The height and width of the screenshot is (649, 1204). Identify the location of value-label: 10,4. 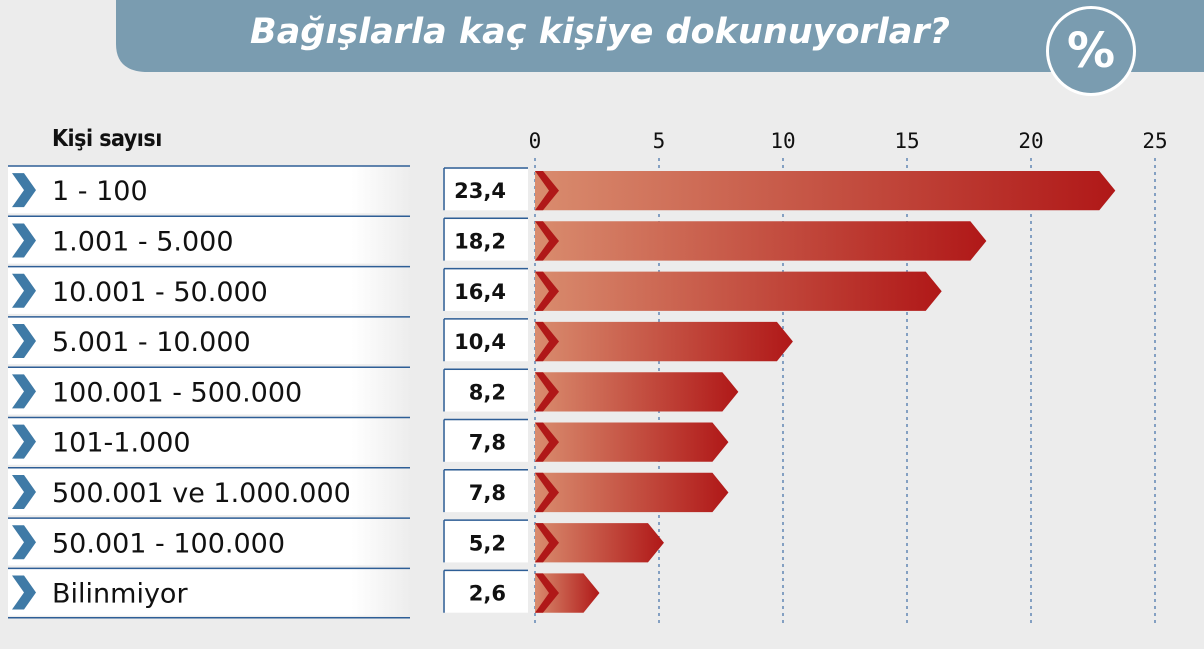
(480, 342).